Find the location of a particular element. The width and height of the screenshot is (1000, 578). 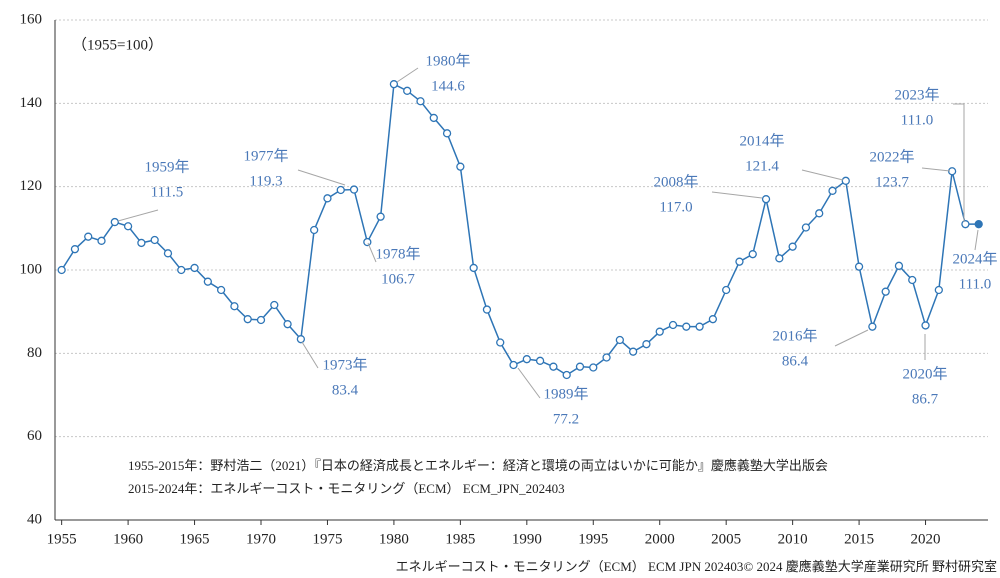

annotation-value: 86.4 is located at coordinates (795, 361).